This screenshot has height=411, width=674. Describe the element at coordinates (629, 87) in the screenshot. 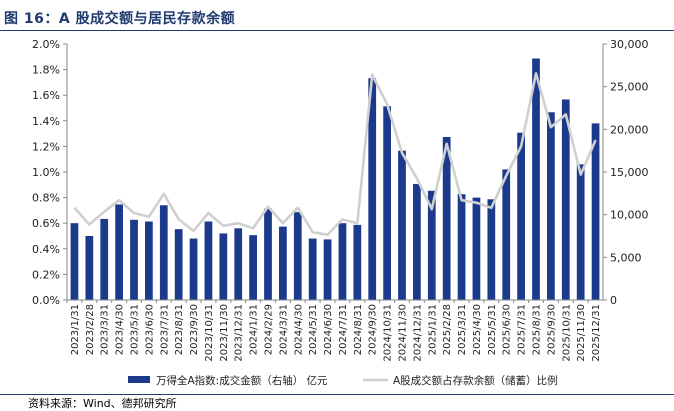

I see `y-right-tick-label: 25,000` at that location.